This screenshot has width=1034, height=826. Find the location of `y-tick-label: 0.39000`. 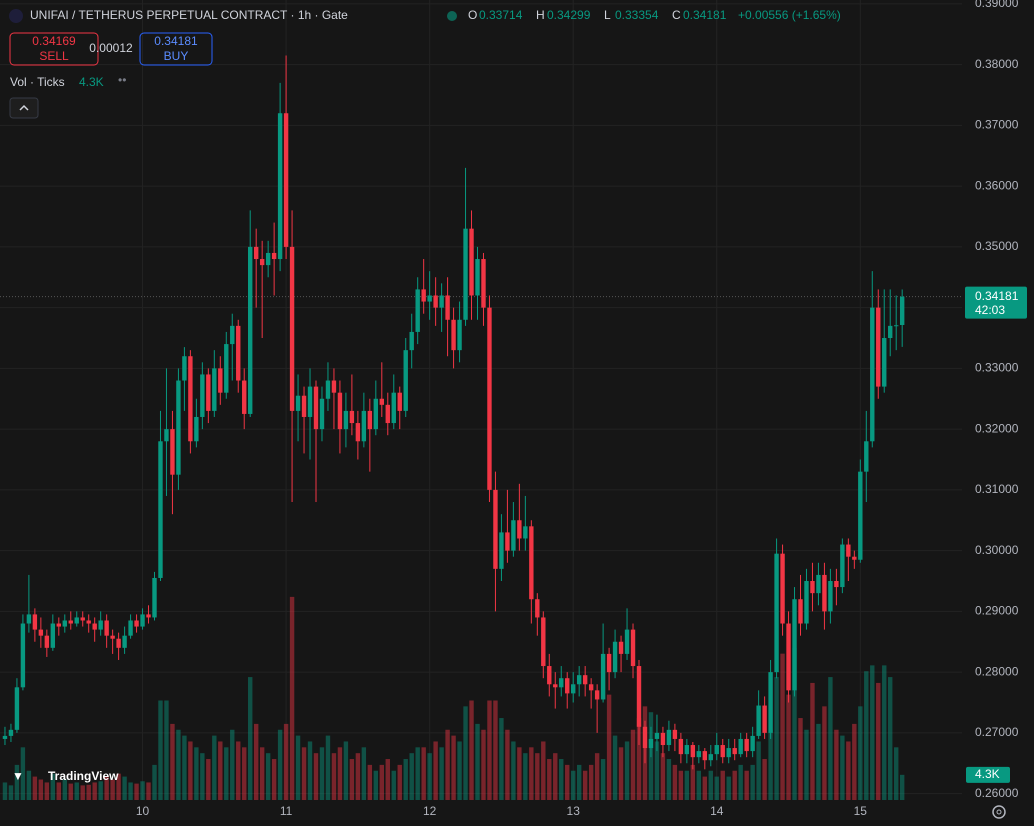

y-tick-label: 0.39000 is located at coordinates (997, 5).